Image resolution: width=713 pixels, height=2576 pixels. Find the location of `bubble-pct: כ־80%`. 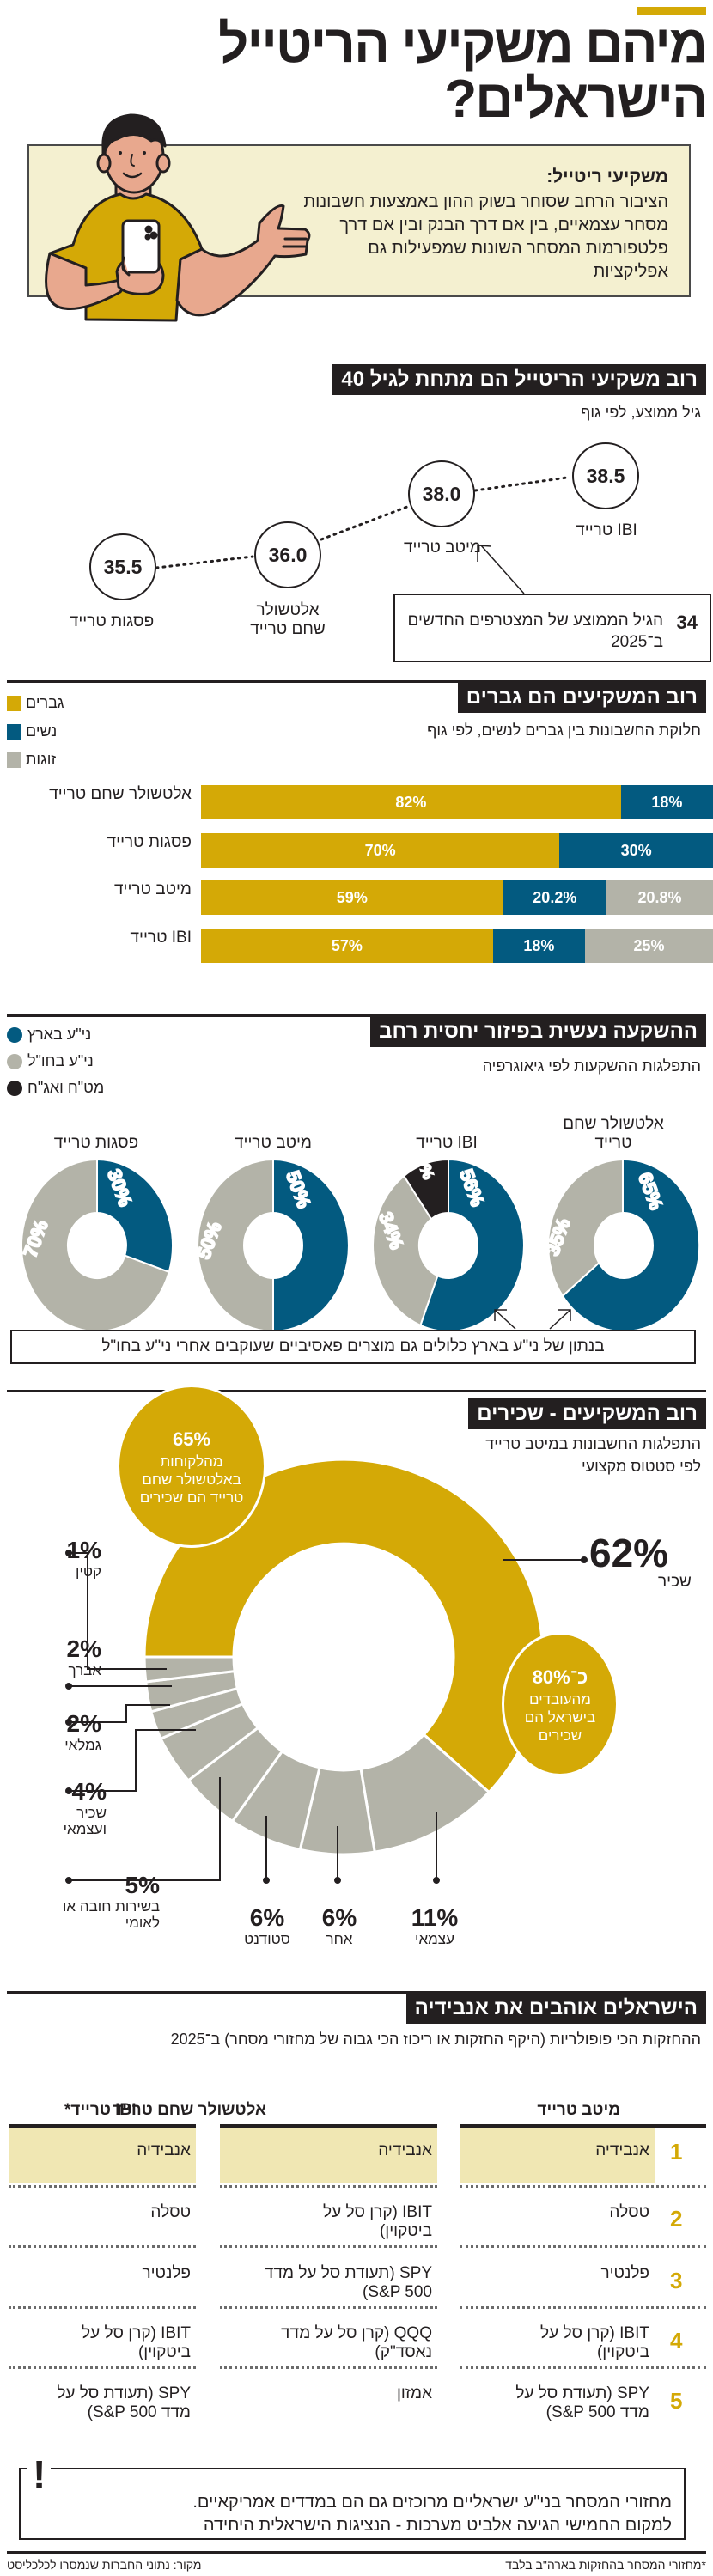

bubble-pct: כ־80% is located at coordinates (560, 1677).